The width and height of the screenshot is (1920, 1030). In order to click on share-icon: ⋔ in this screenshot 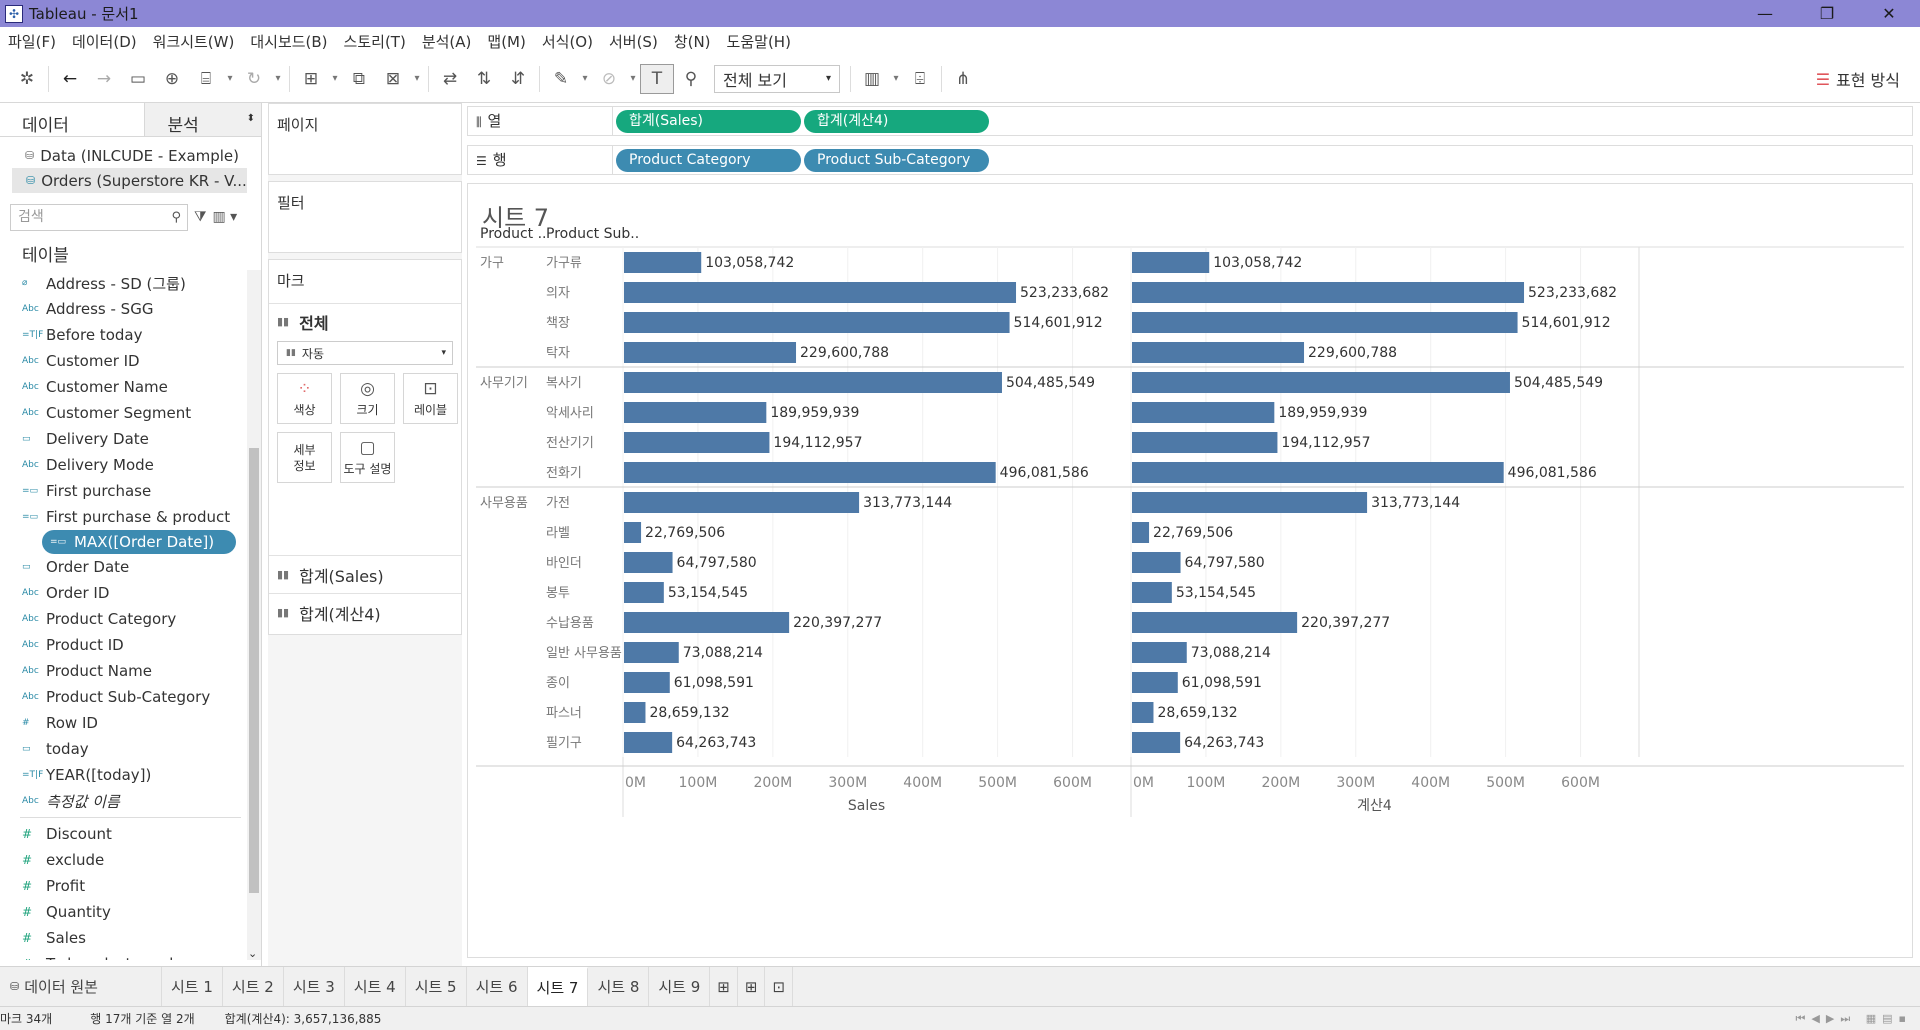, I will do `click(963, 78)`.